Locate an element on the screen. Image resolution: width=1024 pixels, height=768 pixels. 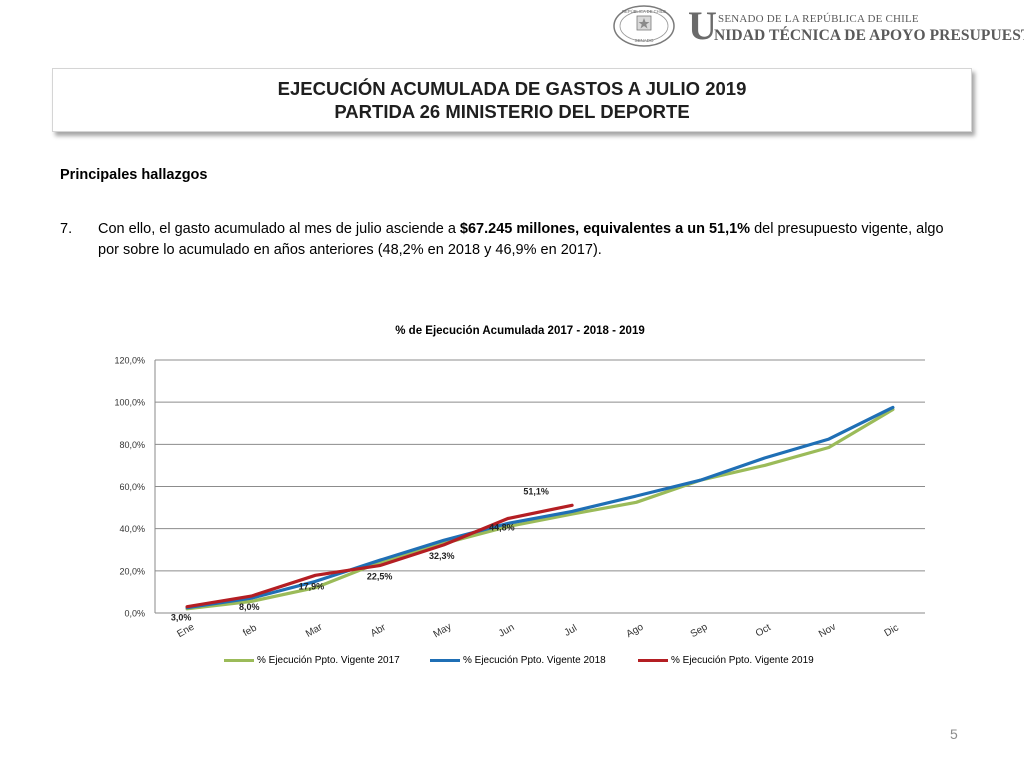
data-label: 17,9% is located at coordinates (312, 586).